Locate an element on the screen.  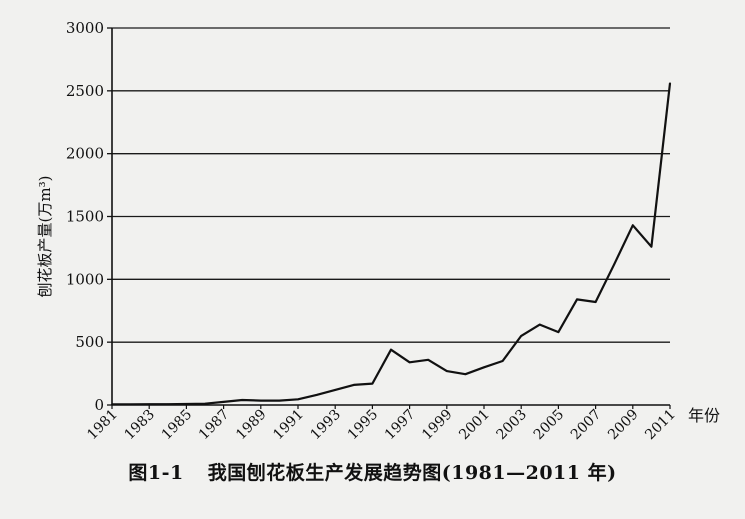
figure-caption: 图1-1 我国刨花板生产发展趋势图(1981—2011 年) is located at coordinates (372, 471).